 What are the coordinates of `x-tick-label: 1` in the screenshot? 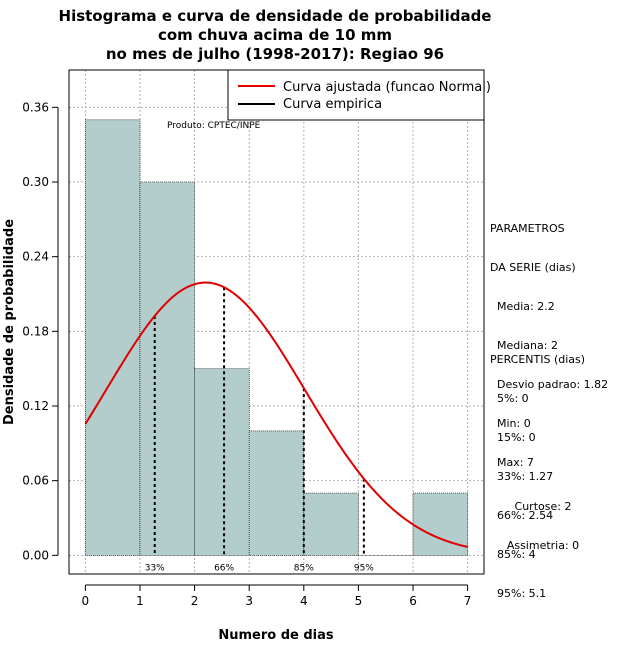 It's located at (140, 601).